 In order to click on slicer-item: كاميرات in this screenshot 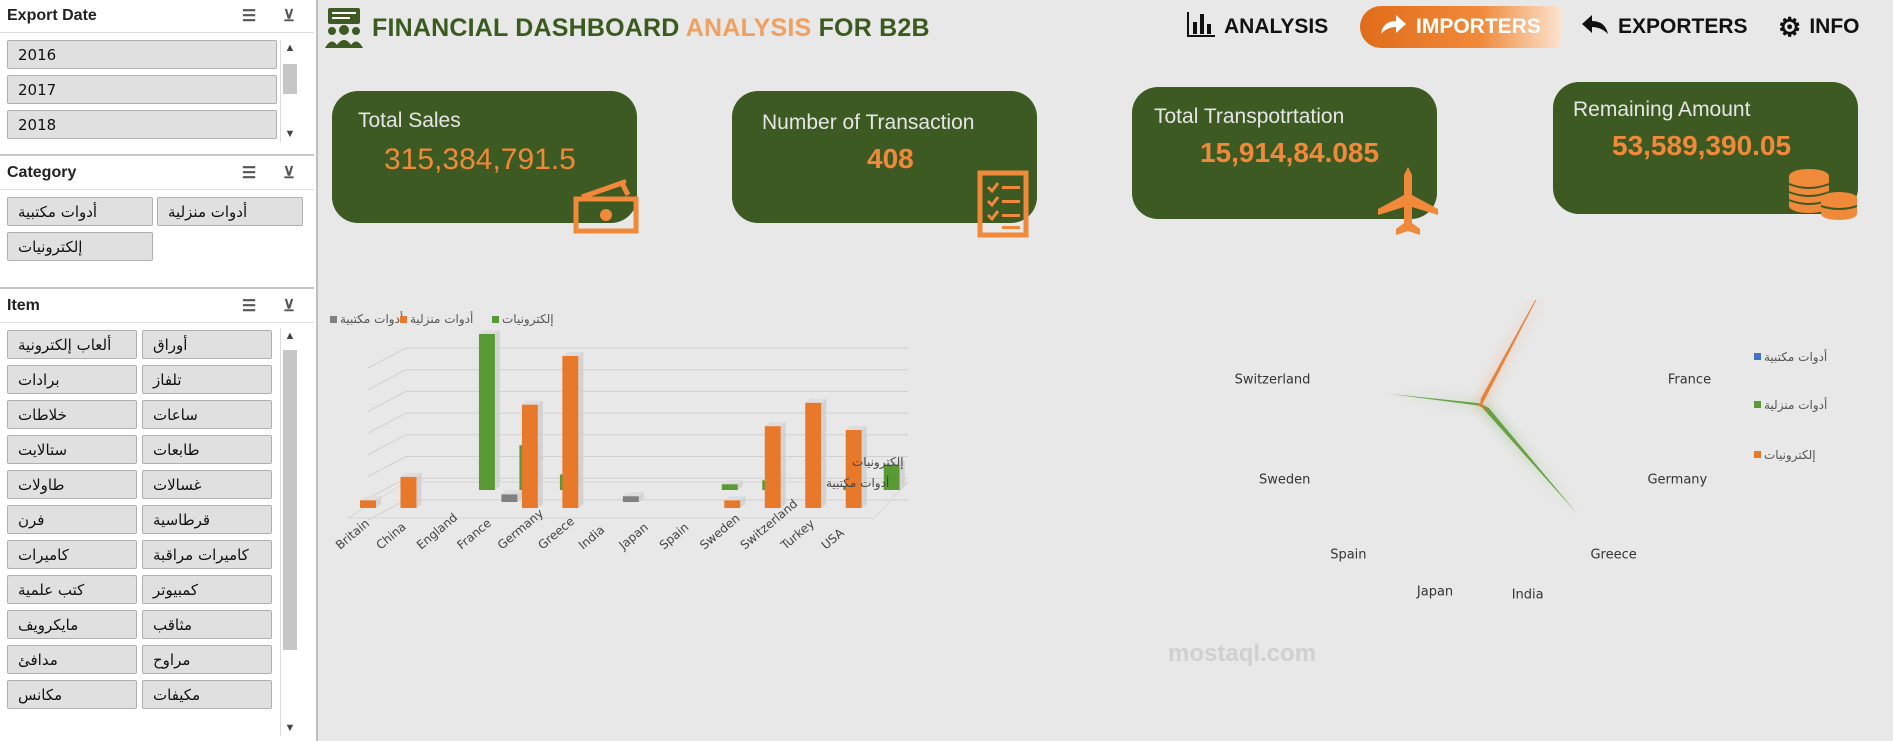, I will do `click(72, 554)`.